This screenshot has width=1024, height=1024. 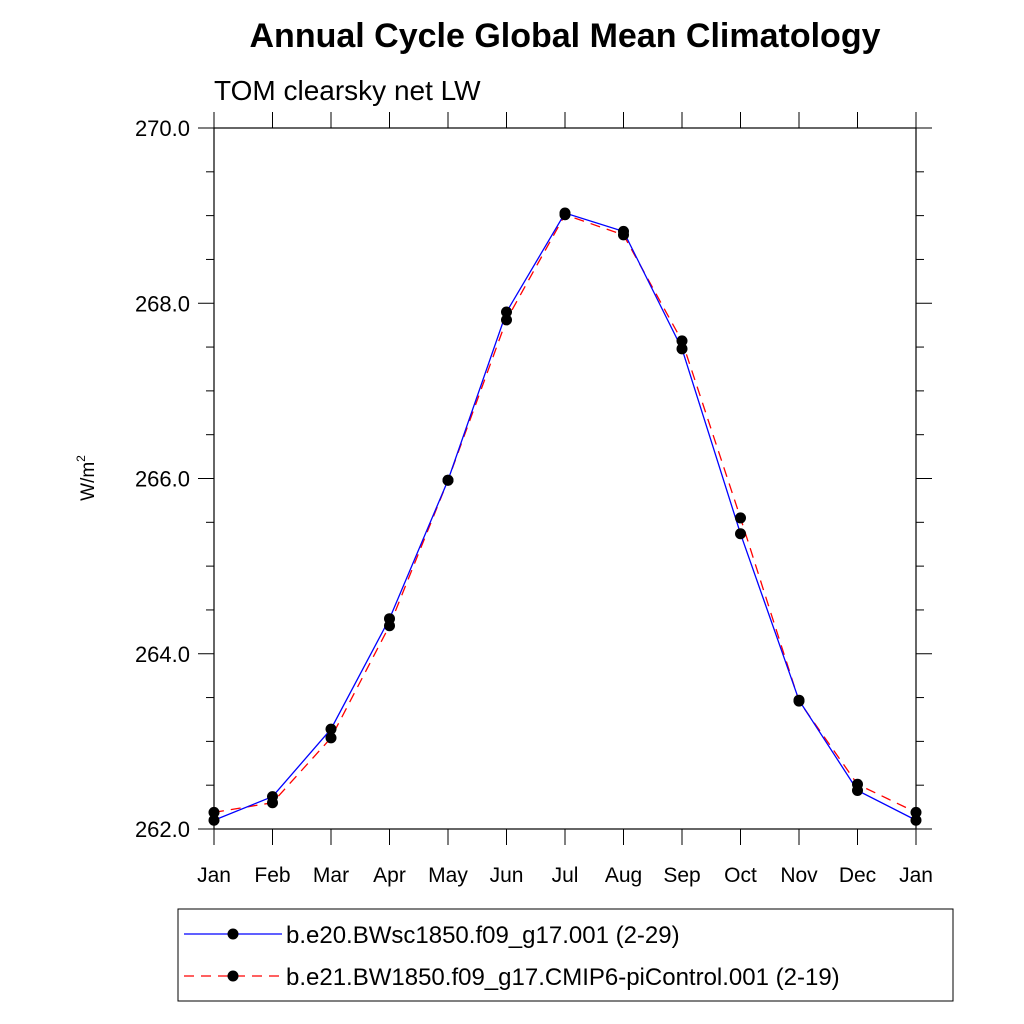 I want to click on y-axis-label-text: W/m, so click(x=88, y=481).